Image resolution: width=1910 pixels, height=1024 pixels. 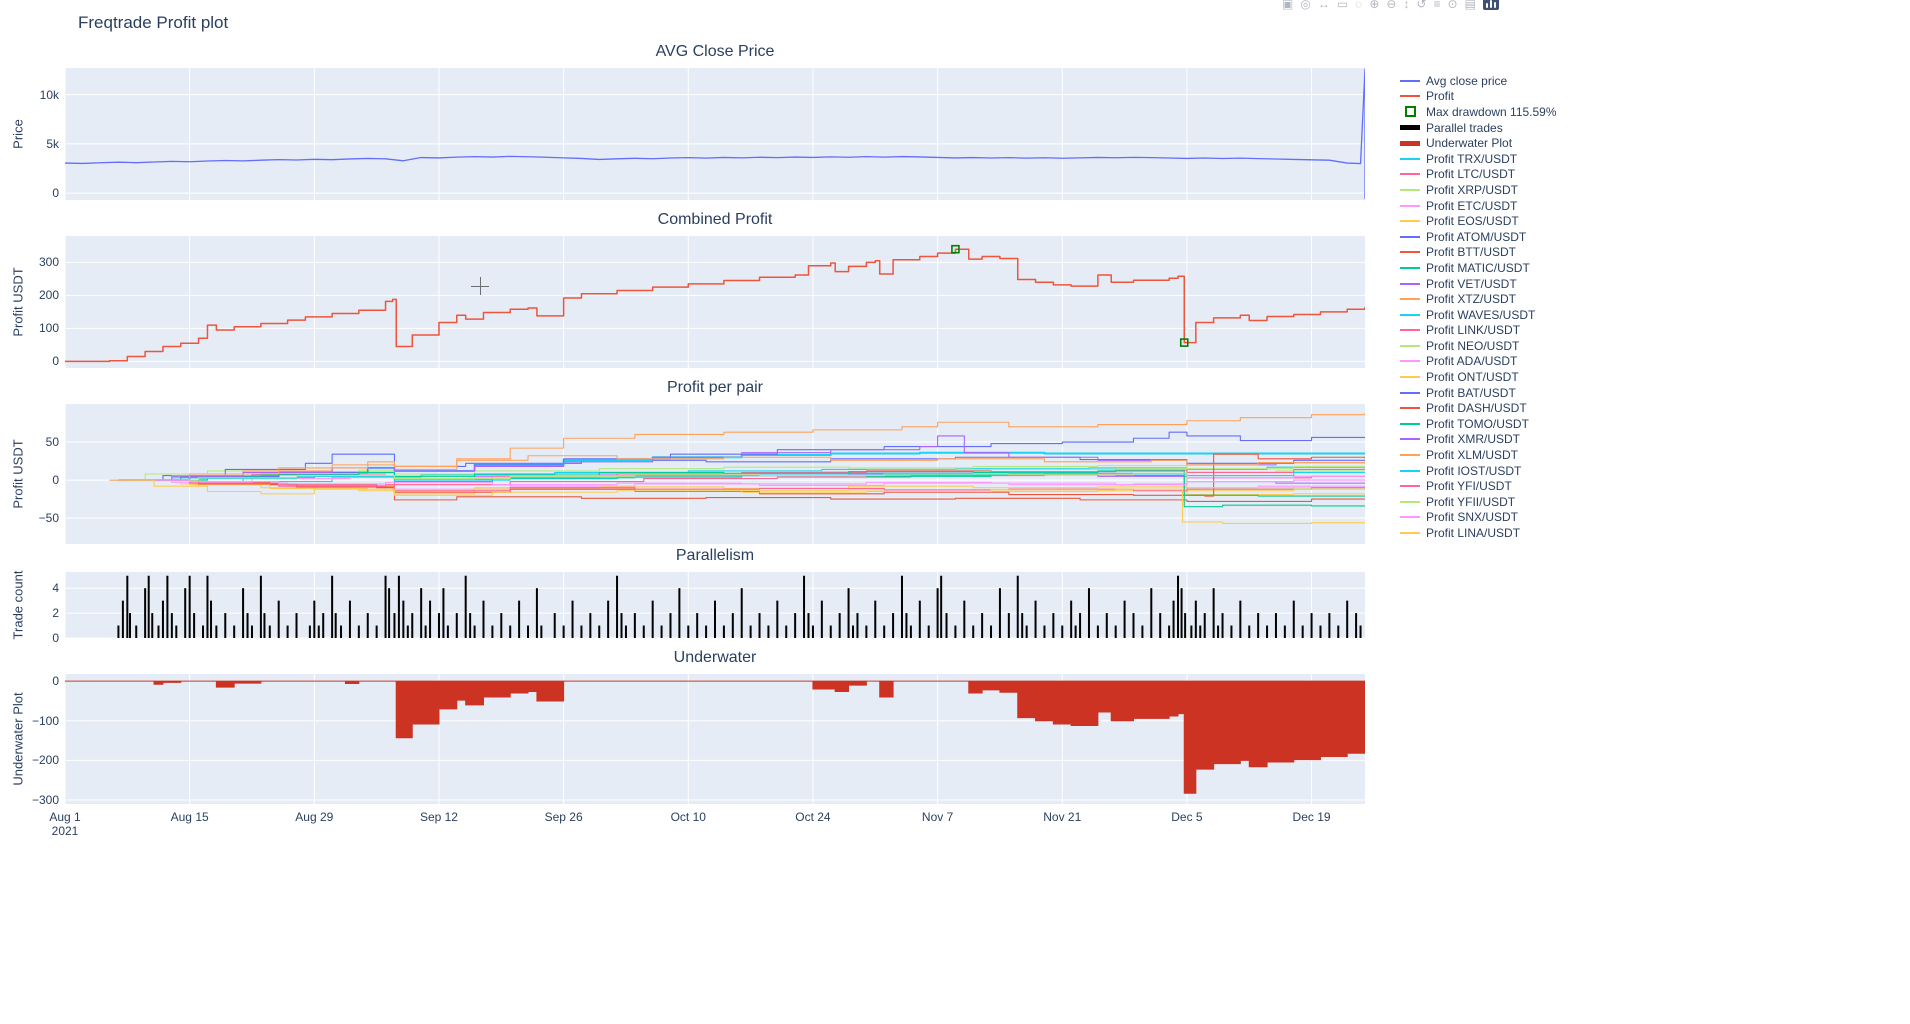 I want to click on zoom-icon: ◎, so click(x=1305, y=5).